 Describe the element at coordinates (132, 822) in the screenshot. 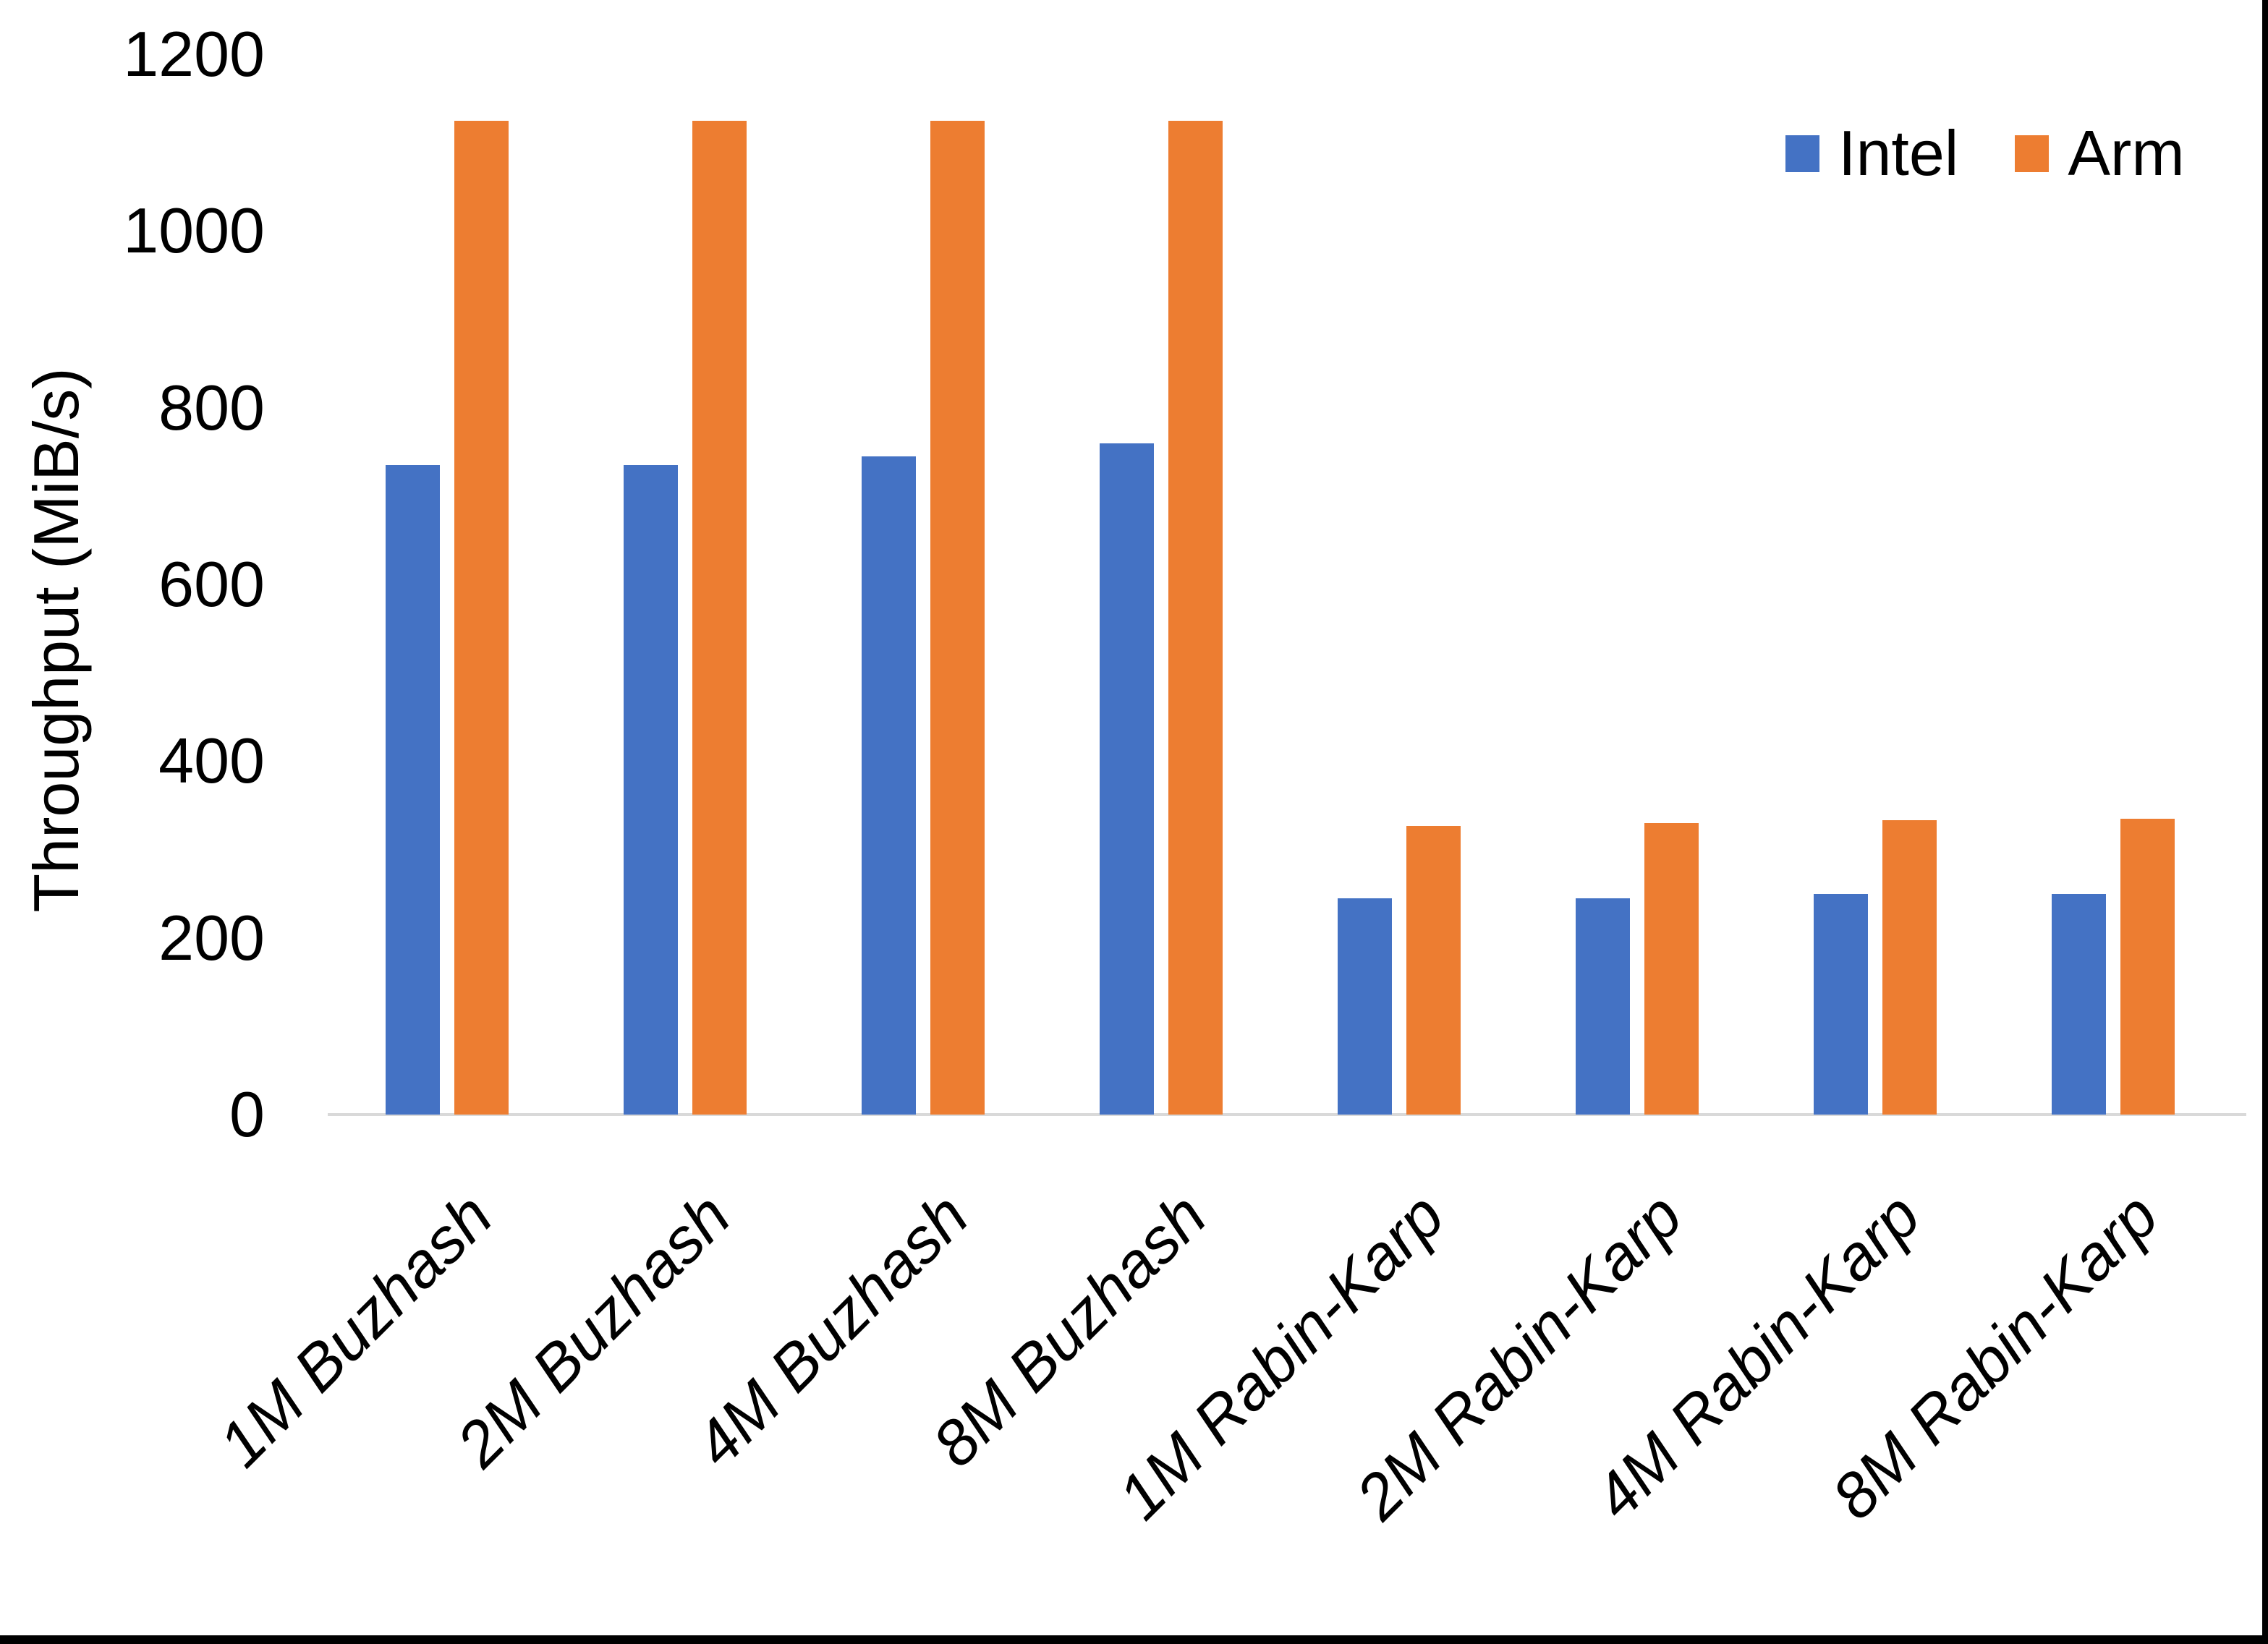

I see `y-axis: 0 200 400 600 800 1000 1200` at that location.